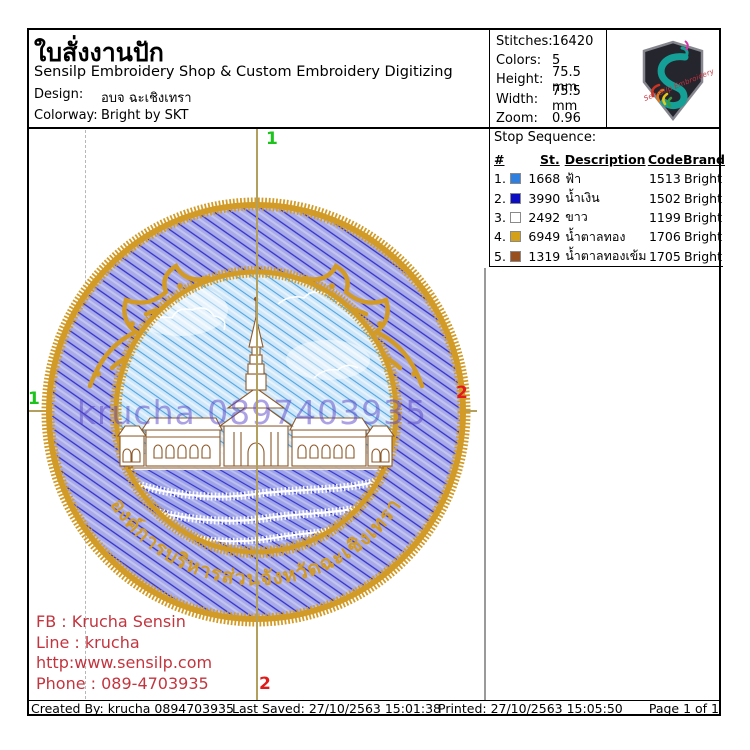 The width and height of the screenshot is (750, 750). What do you see at coordinates (549, 159) in the screenshot?
I see `seq-col-header: St.` at bounding box center [549, 159].